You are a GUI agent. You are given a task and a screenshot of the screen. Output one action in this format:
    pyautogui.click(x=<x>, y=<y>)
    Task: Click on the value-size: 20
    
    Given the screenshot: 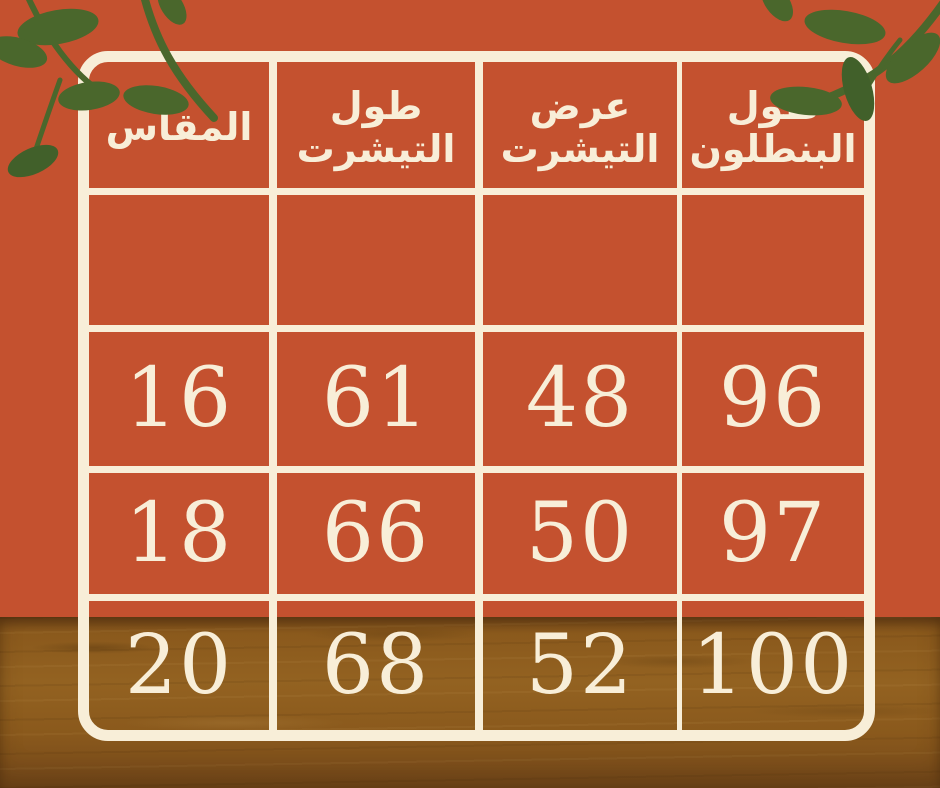 What is the action you would take?
    pyautogui.click(x=179, y=665)
    